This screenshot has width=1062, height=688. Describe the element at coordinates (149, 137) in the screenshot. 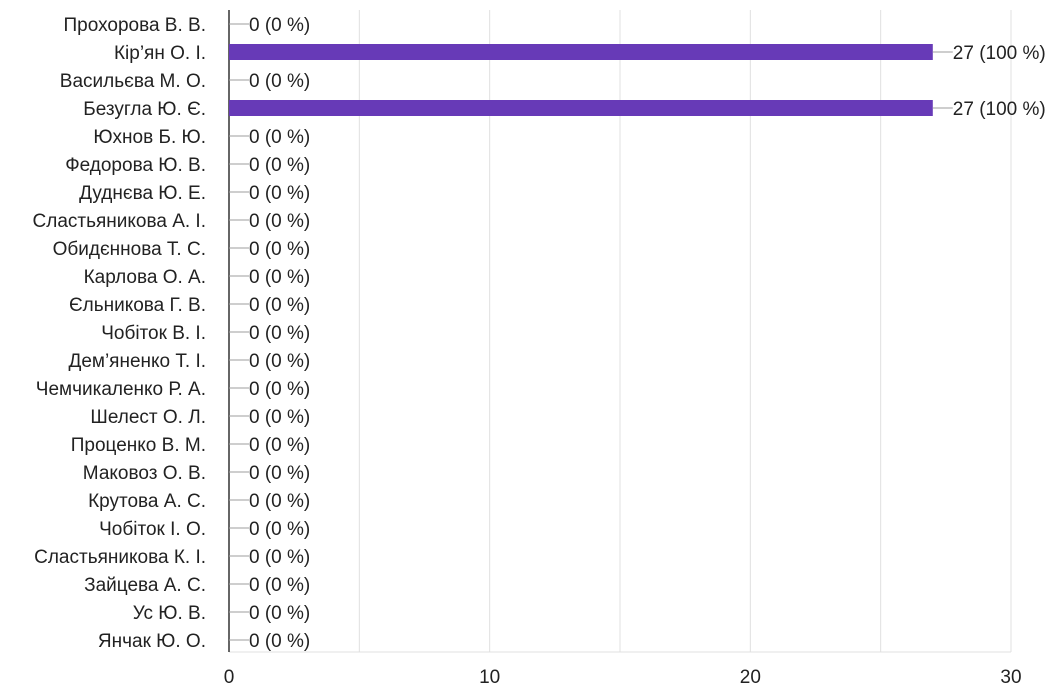

I see `category-label: Юхнов Б. Ю.` at that location.